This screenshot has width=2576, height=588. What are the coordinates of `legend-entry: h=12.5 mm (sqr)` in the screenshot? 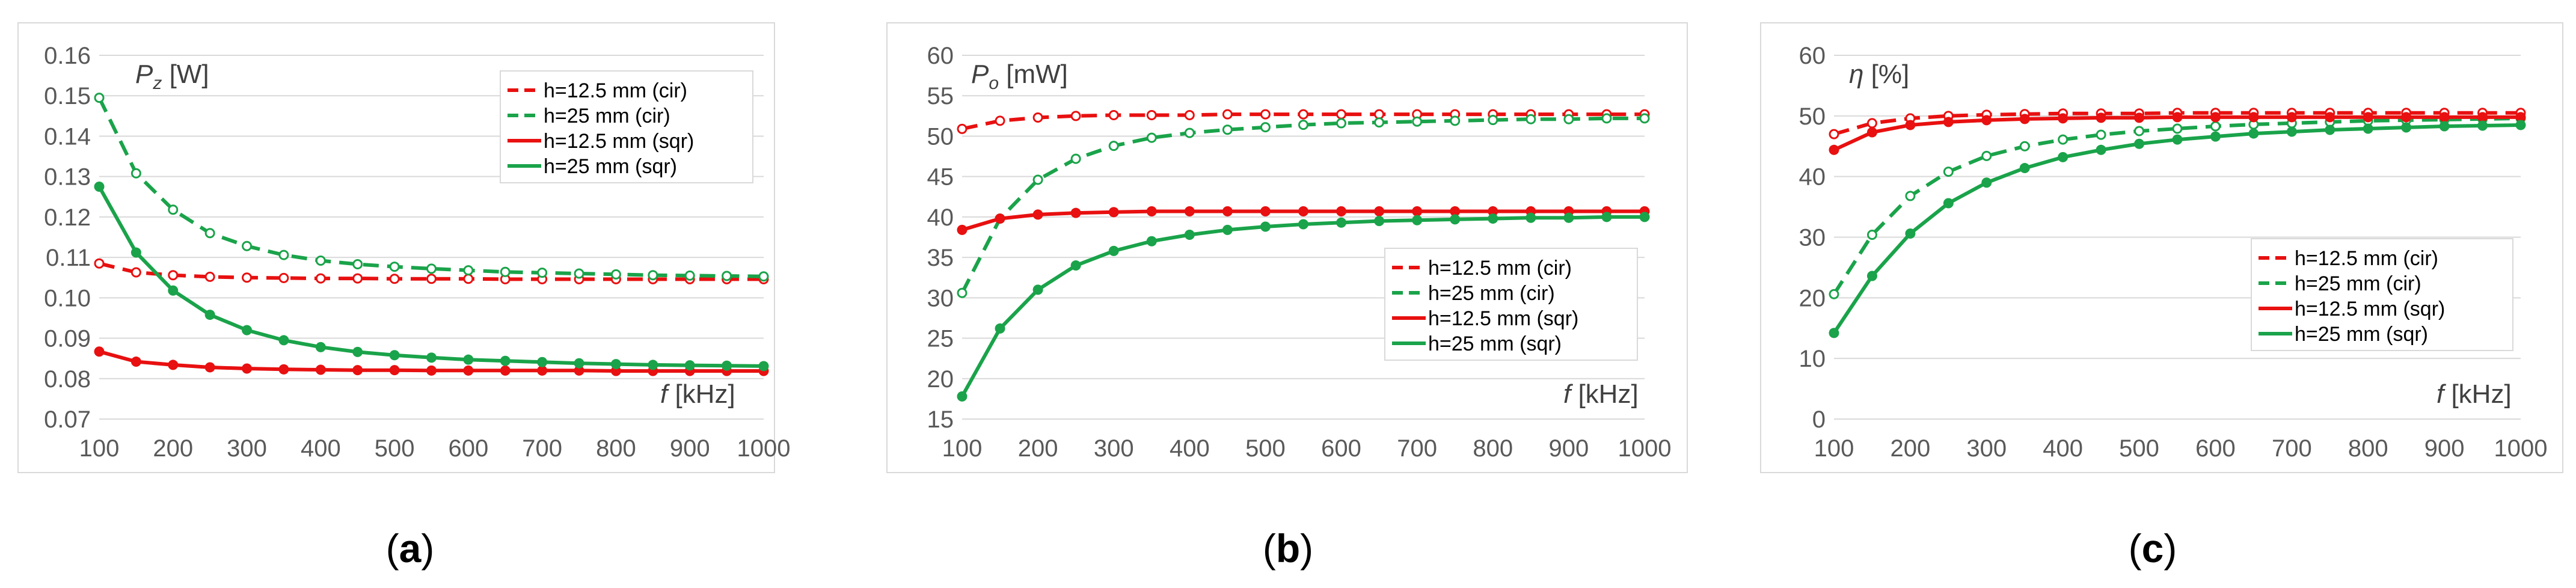 It's located at (619, 141).